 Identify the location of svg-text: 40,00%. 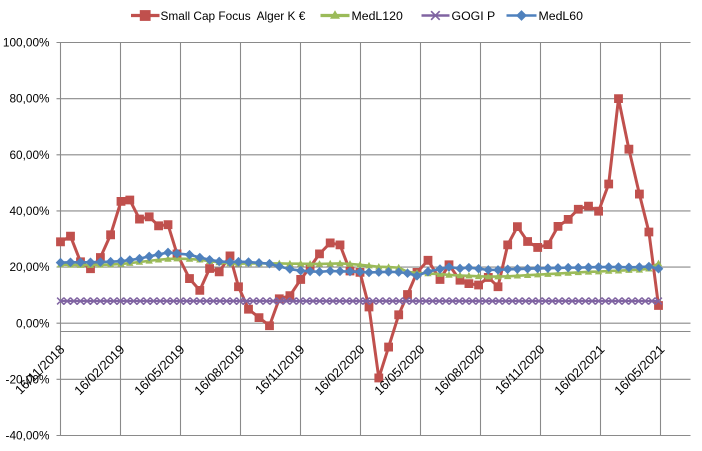
(29, 211).